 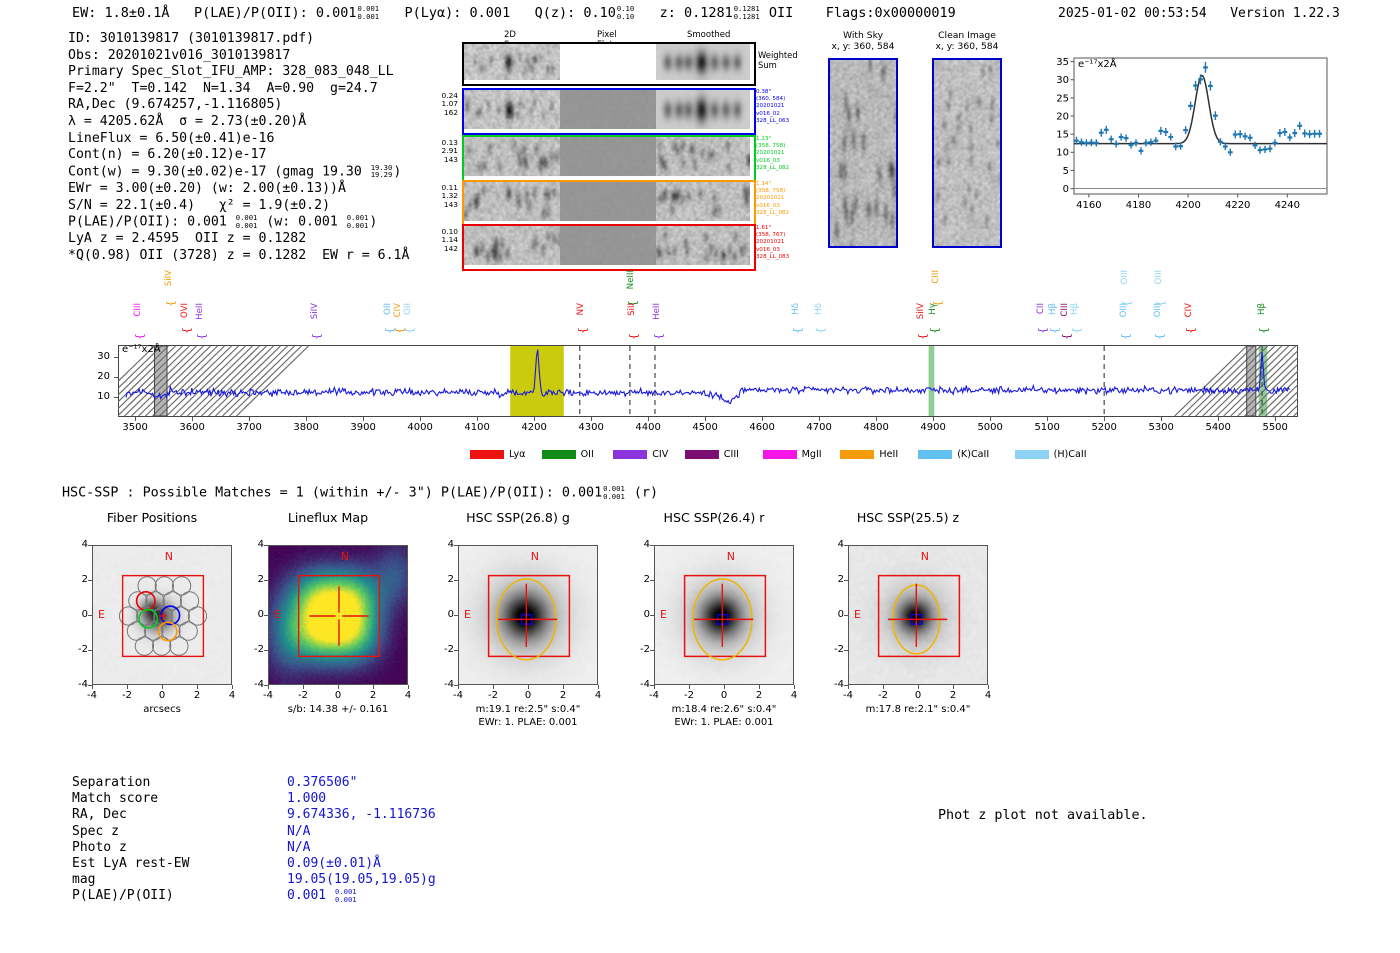 I want to click on property-label: mag, so click(x=84, y=880).